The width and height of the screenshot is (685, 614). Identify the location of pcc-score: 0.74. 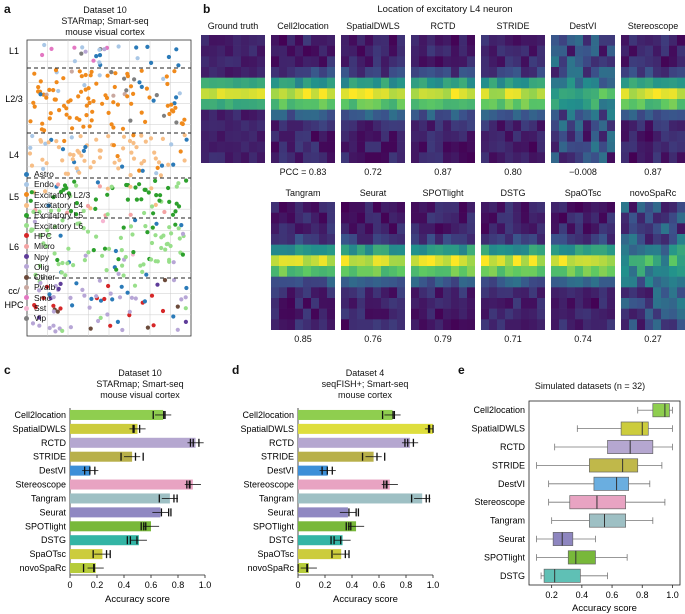
(583, 339).